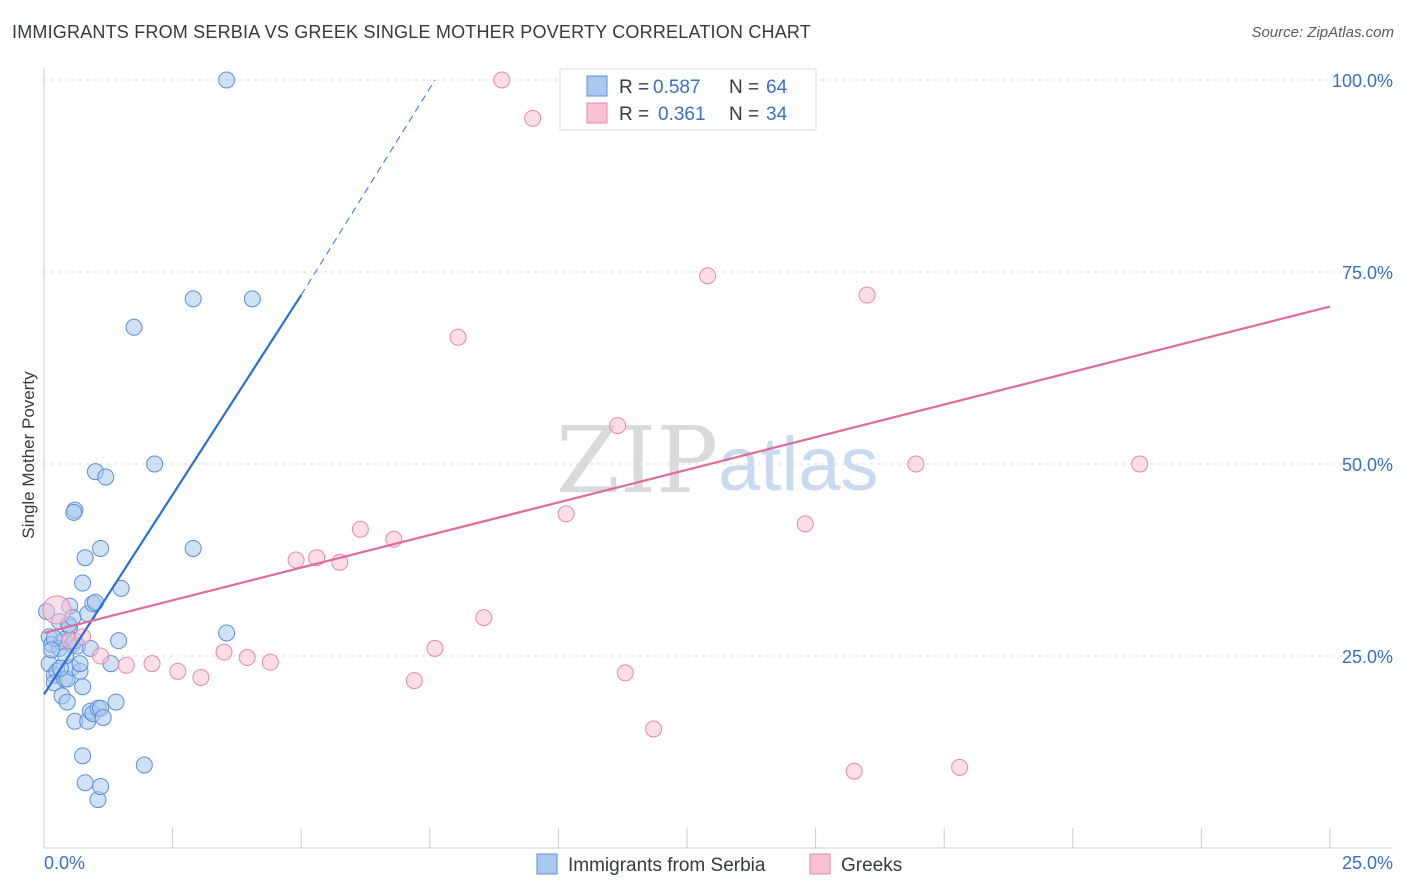 This screenshot has height=892, width=1406. I want to click on serbia-points, so click(149, 440).